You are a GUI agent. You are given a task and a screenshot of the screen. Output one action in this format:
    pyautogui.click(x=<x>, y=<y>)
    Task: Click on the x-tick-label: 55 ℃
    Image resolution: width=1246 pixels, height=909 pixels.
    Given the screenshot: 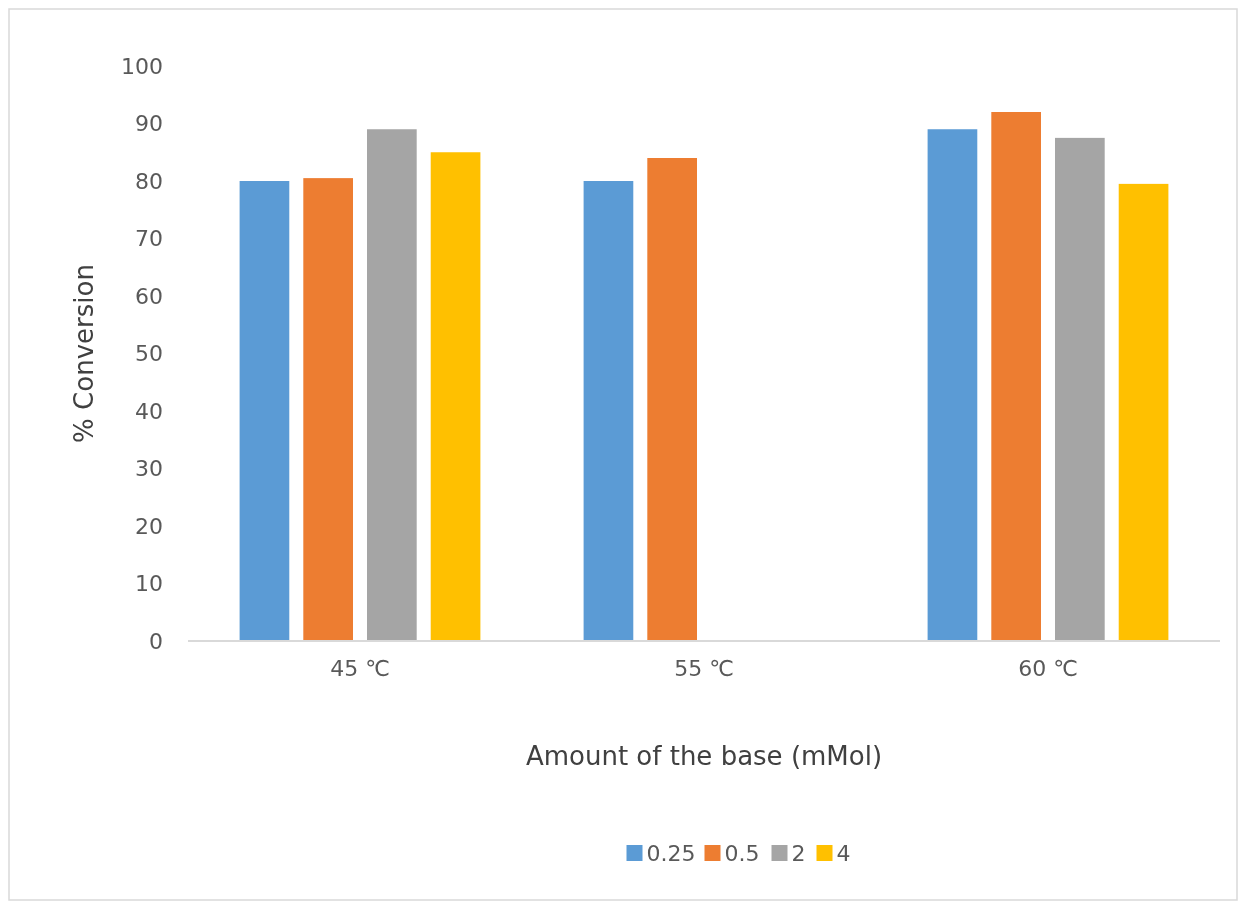 What is the action you would take?
    pyautogui.click(x=704, y=668)
    